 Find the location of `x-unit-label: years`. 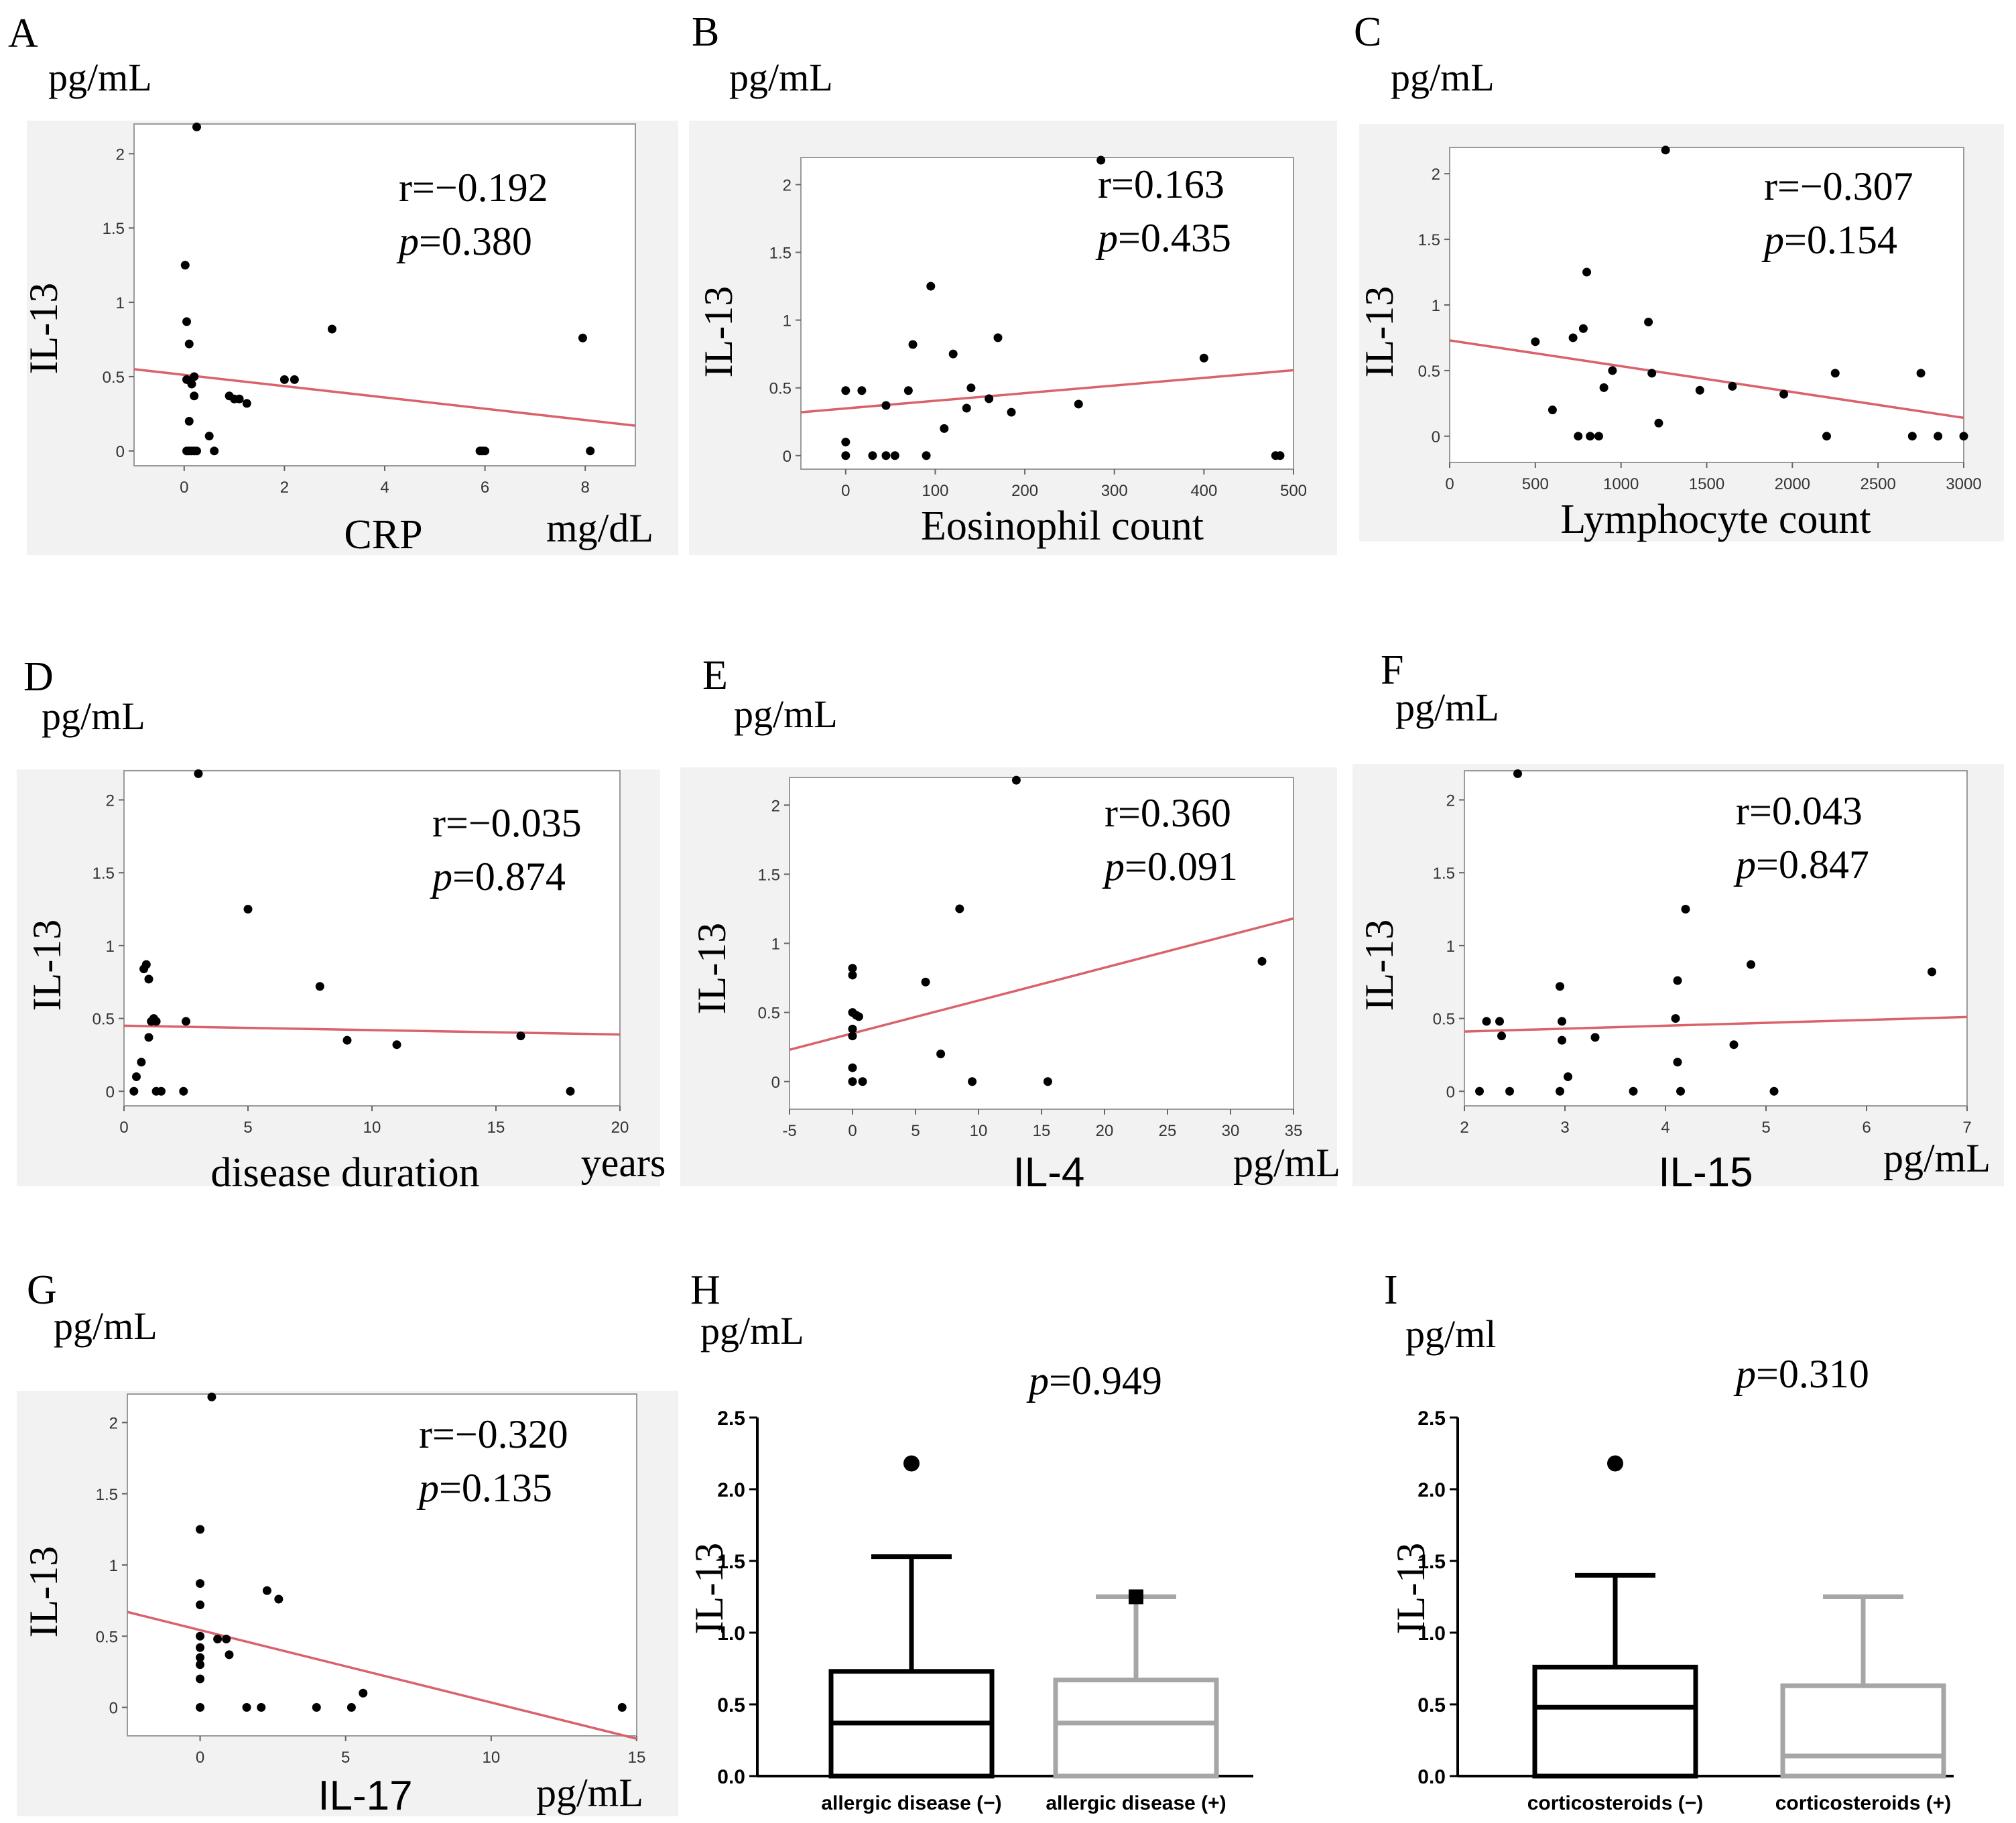

x-unit-label: years is located at coordinates (623, 1163).